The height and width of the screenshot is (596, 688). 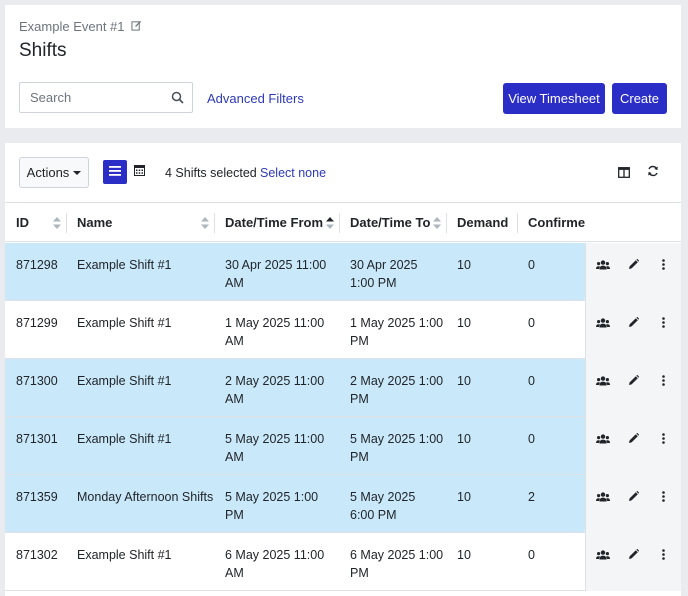 I want to click on column-header-demand: Demand, so click(x=483, y=222).